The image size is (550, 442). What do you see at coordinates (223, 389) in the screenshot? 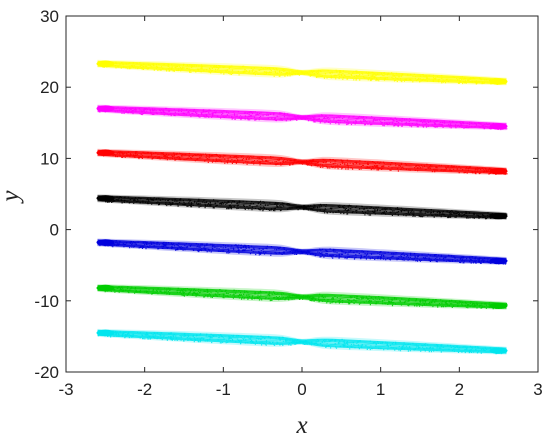
I see `x-tick-label: -1` at bounding box center [223, 389].